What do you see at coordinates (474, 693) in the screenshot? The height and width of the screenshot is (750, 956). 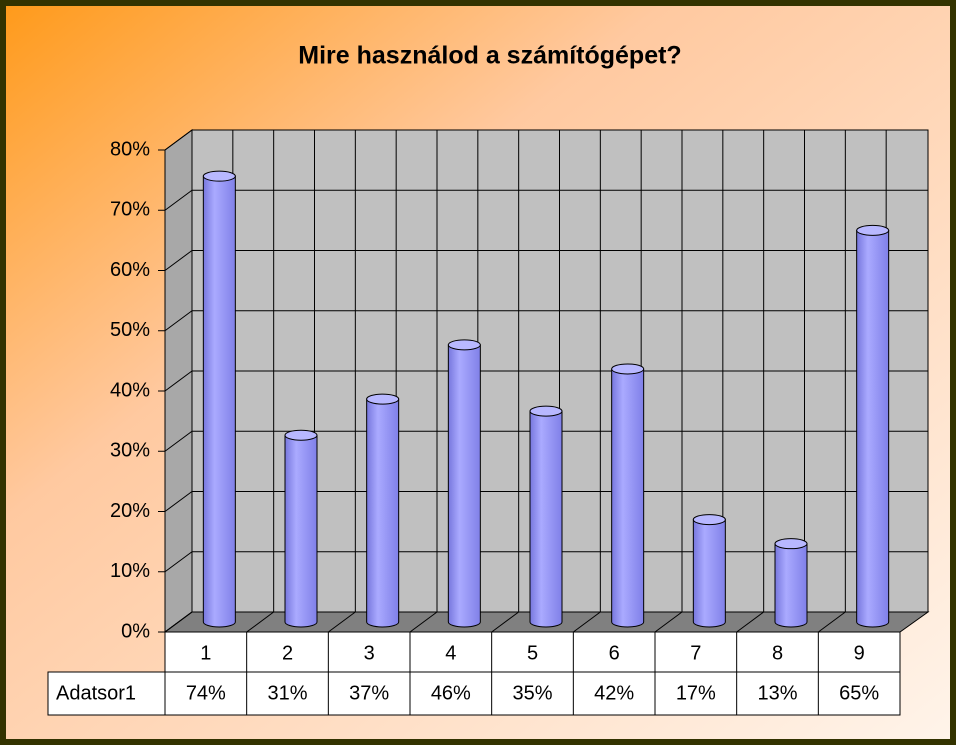 I see `table-value-row` at bounding box center [474, 693].